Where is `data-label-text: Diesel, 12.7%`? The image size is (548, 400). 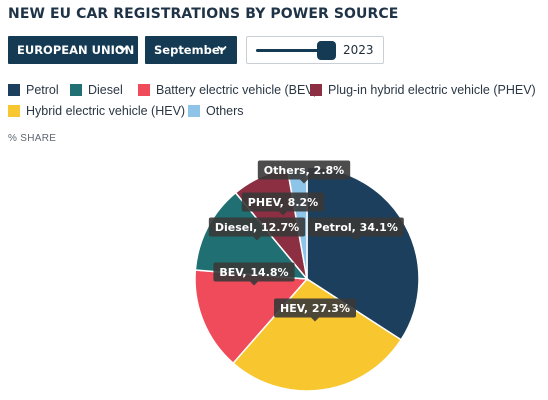 data-label-text: Diesel, 12.7% is located at coordinates (257, 227).